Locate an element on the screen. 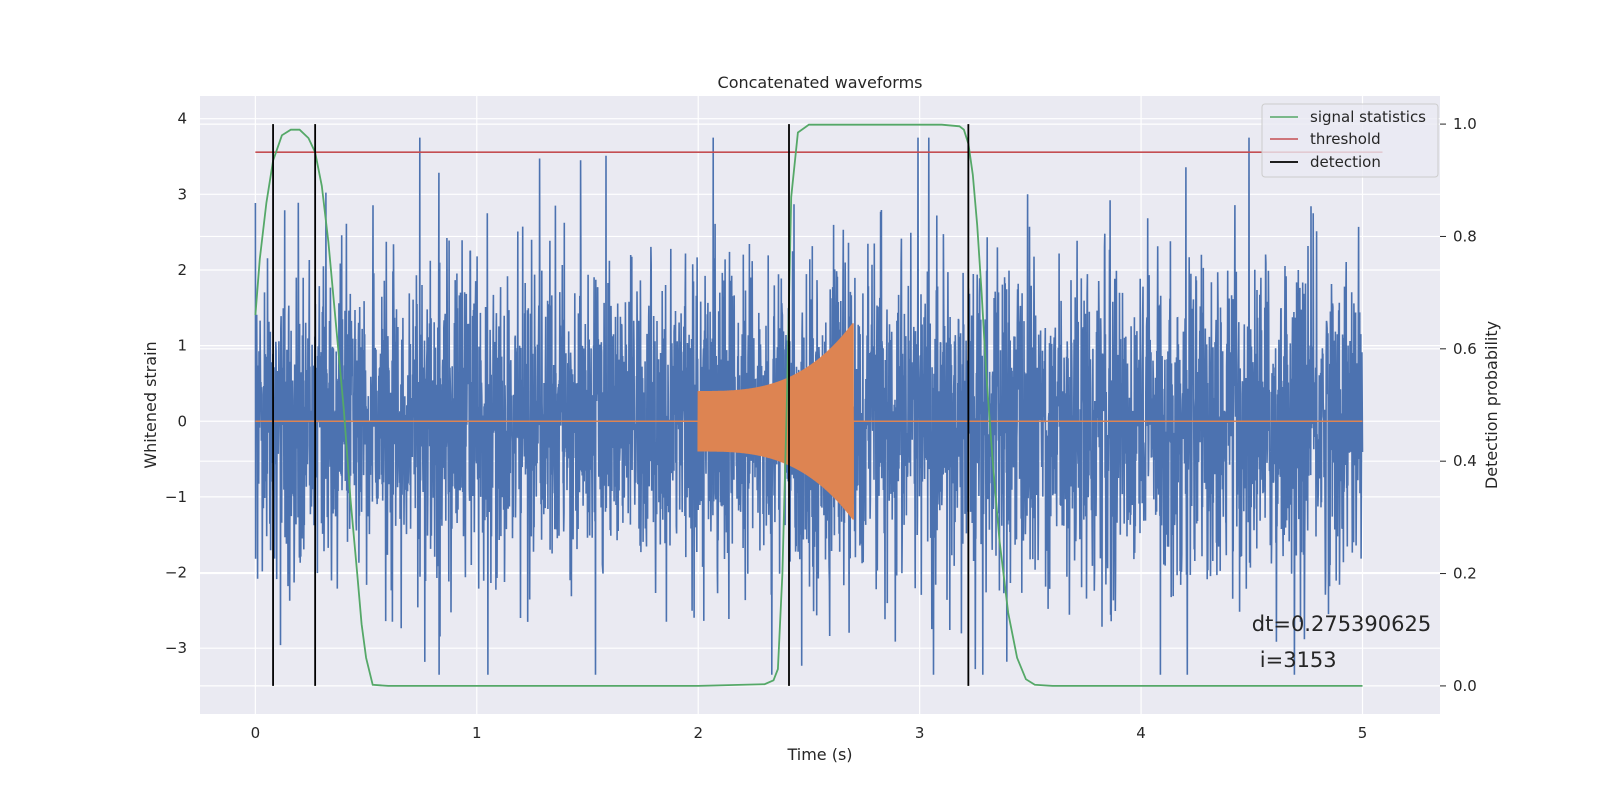  annotation-dt: dt=0.275390625 is located at coordinates (1341, 624).